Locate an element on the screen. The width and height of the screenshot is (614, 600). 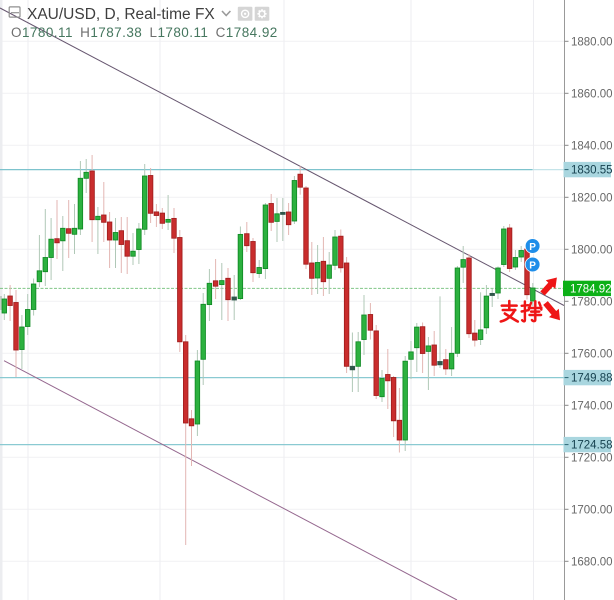
svg-text: XAU/USD, D, Real-time FX is located at coordinates (121, 14).